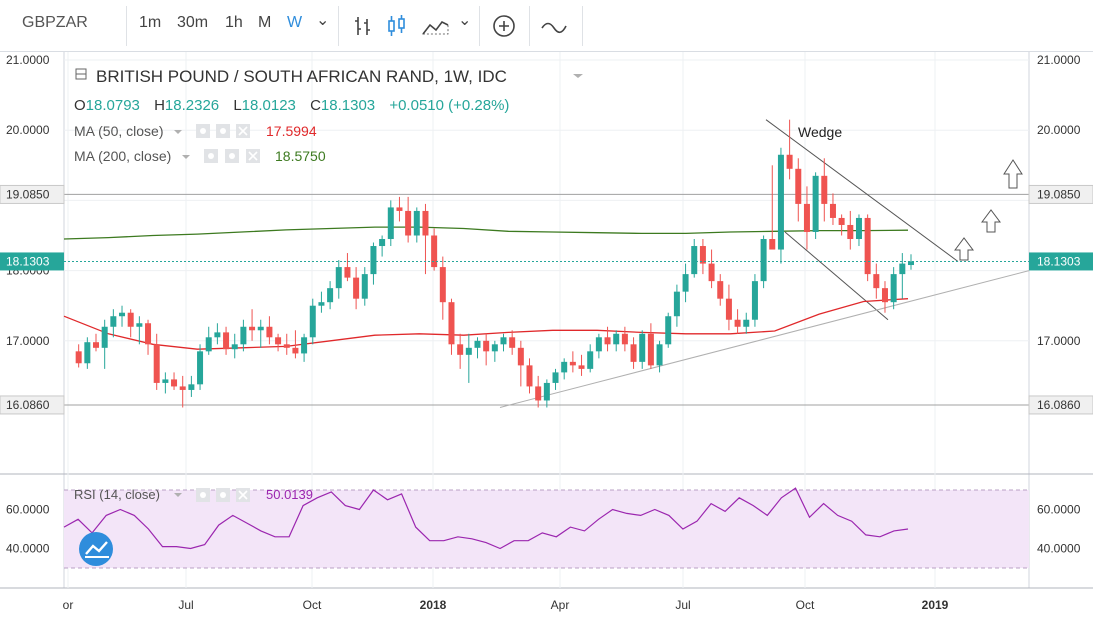 Image resolution: width=1093 pixels, height=620 pixels. What do you see at coordinates (178, 132) in the screenshot?
I see `ma50-menu-chevron-icon` at bounding box center [178, 132].